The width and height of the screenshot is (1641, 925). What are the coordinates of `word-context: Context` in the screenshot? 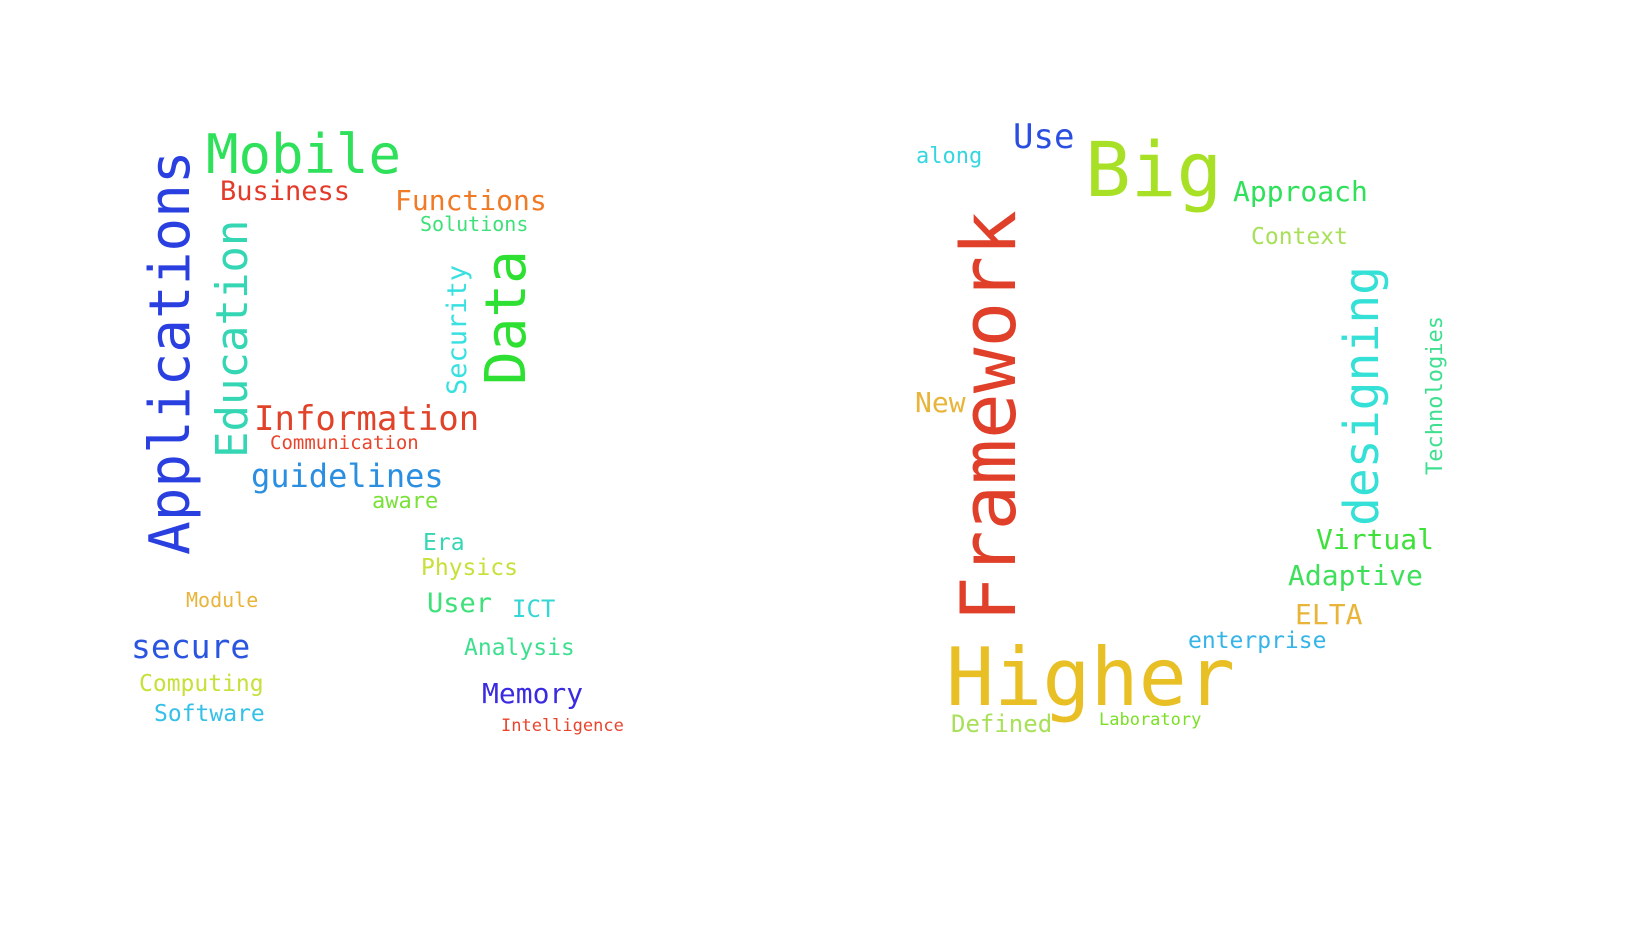 It's located at (1299, 237).